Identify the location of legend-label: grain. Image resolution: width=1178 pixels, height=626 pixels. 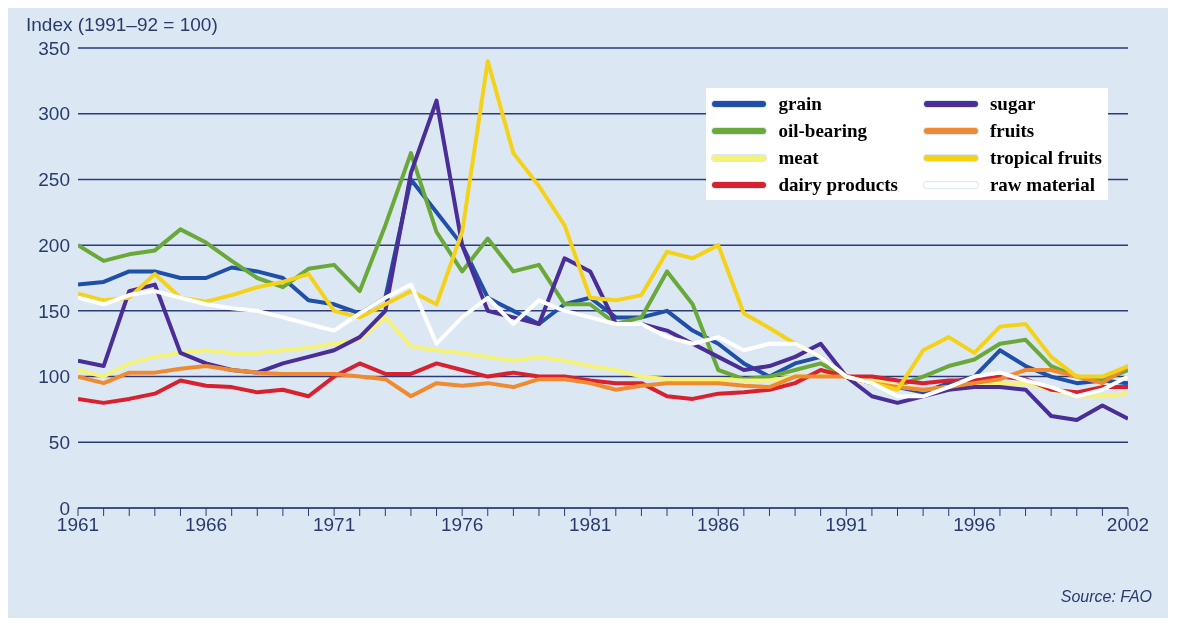
(800, 103).